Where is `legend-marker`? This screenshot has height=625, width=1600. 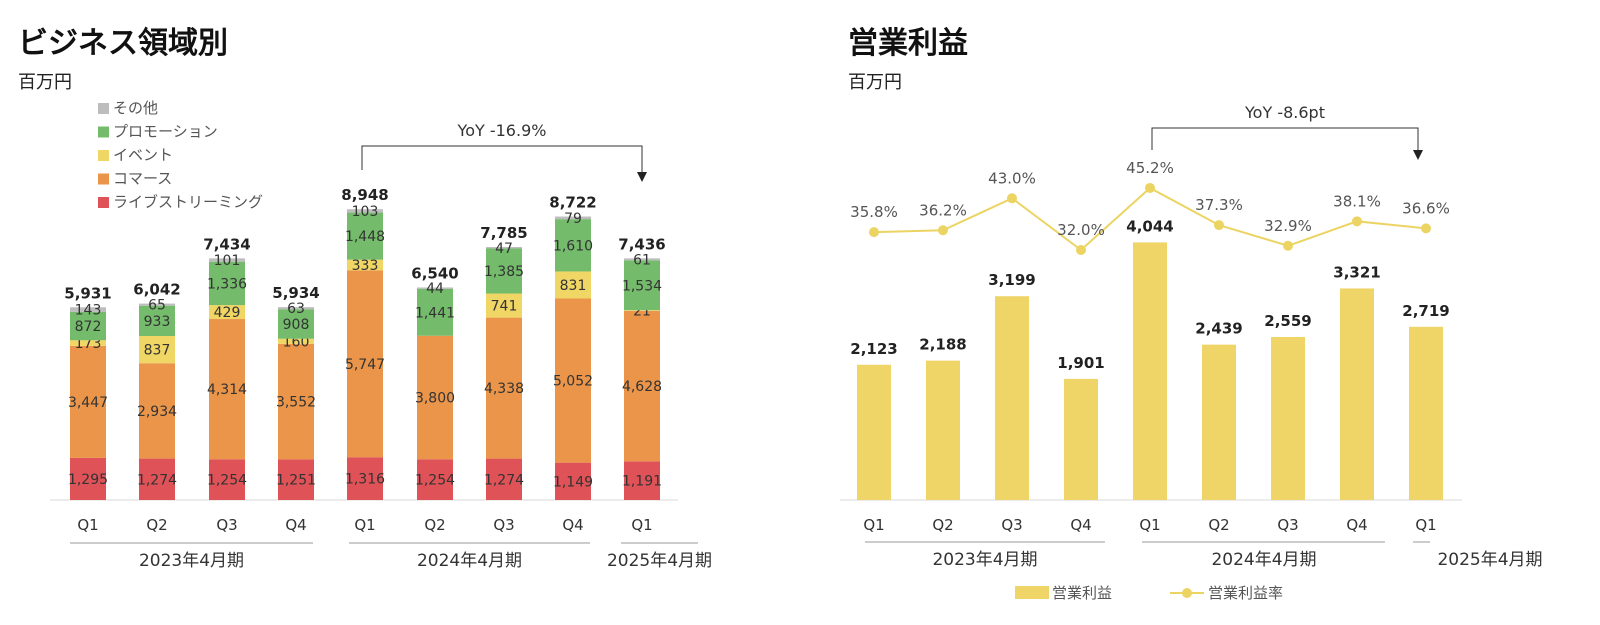 legend-marker is located at coordinates (1187, 593).